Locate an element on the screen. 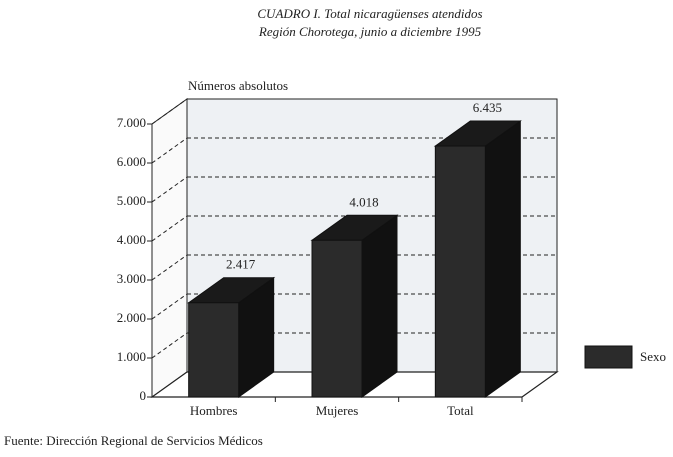 This screenshot has height=457, width=673. x-tick-label: Total is located at coordinates (460, 410).